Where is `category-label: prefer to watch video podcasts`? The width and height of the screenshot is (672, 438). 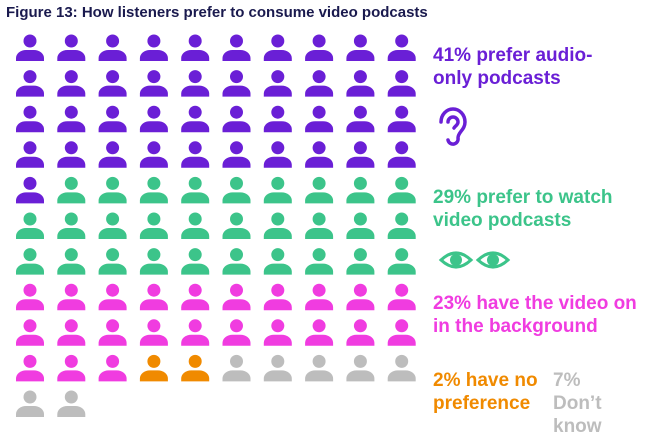 category-label: prefer to watch video podcasts is located at coordinates (523, 209).